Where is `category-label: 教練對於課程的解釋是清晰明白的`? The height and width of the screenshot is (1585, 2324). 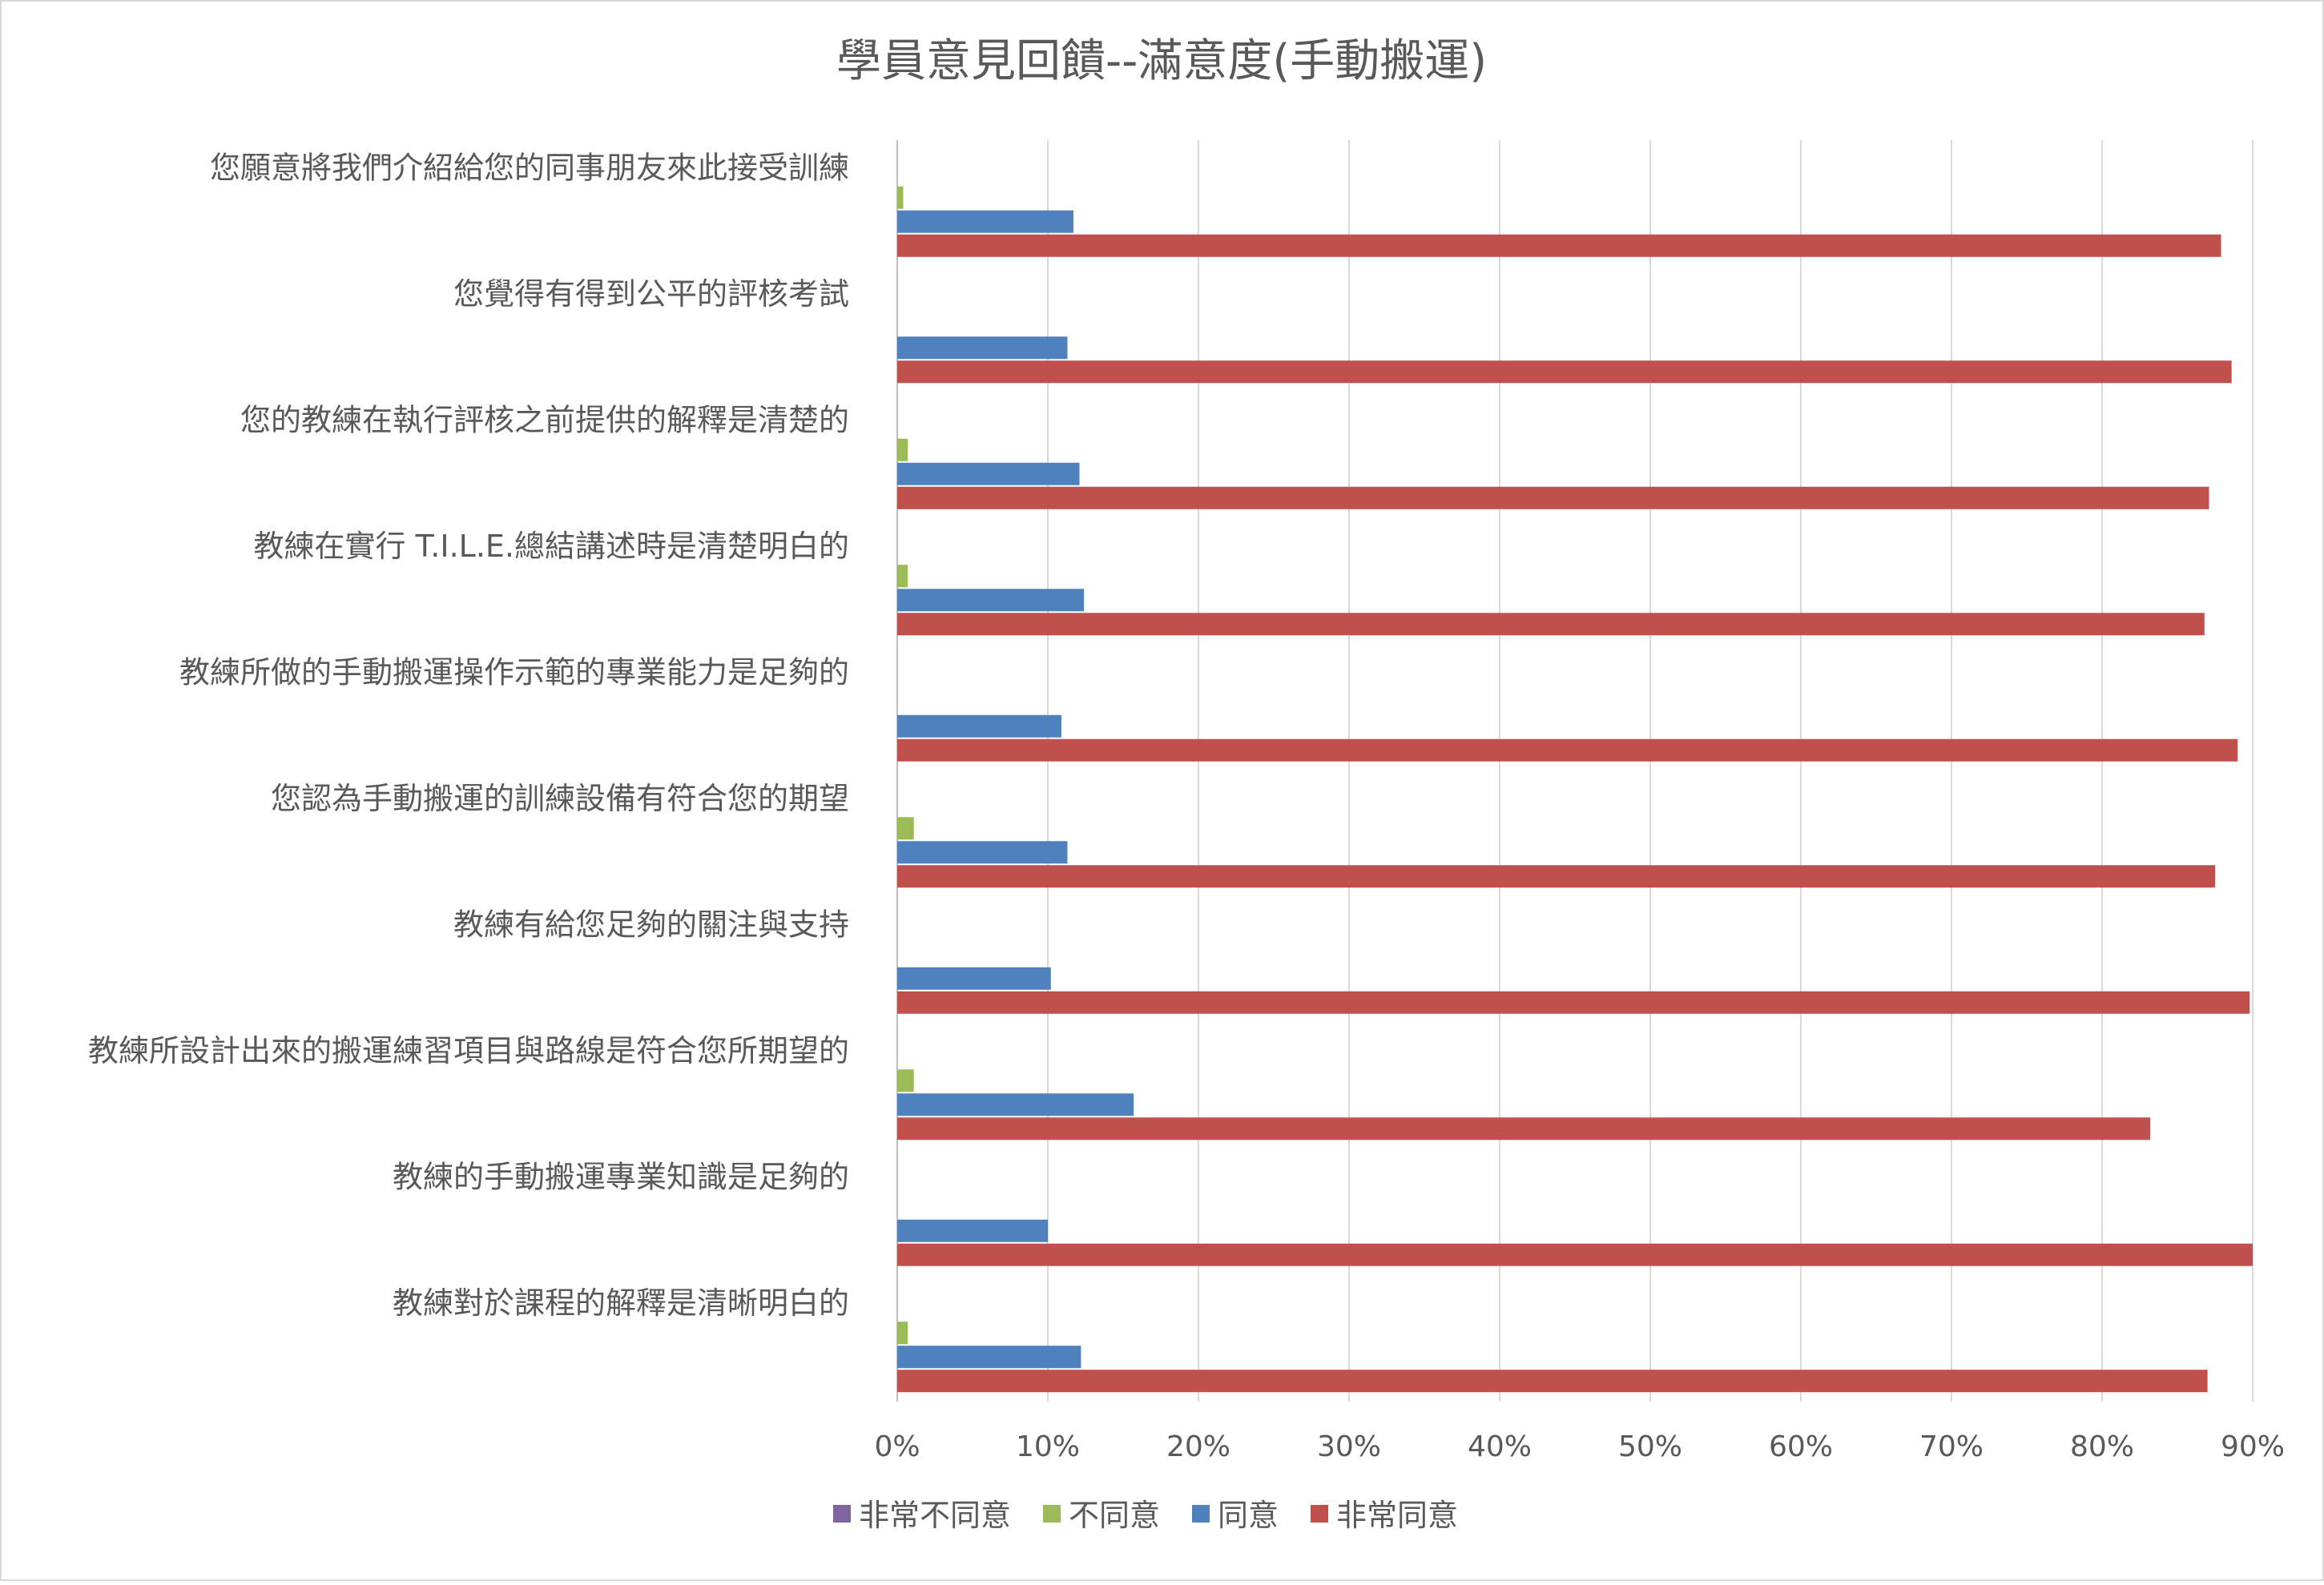
category-label: 教練對於課程的解釋是清晰明白的 is located at coordinates (621, 1303).